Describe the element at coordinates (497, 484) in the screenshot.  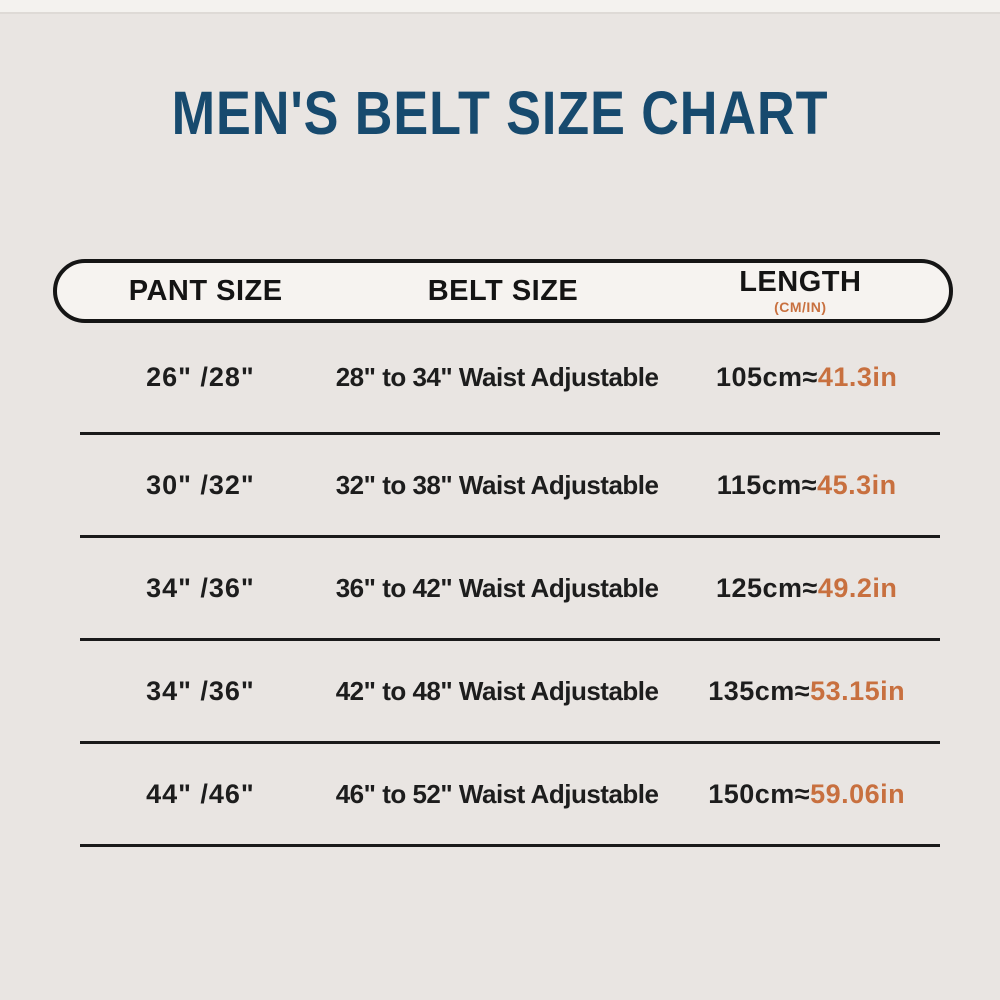
I see `belt-size-cell: 32" to 38" Waist Adjustable` at that location.